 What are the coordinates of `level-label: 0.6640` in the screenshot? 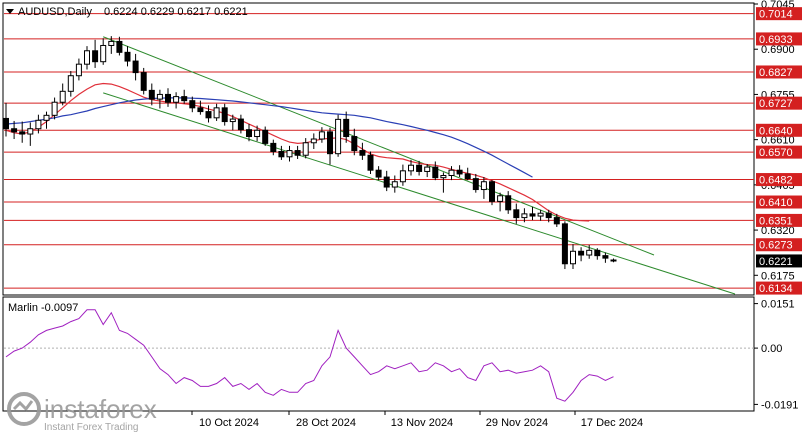 It's located at (779, 130).